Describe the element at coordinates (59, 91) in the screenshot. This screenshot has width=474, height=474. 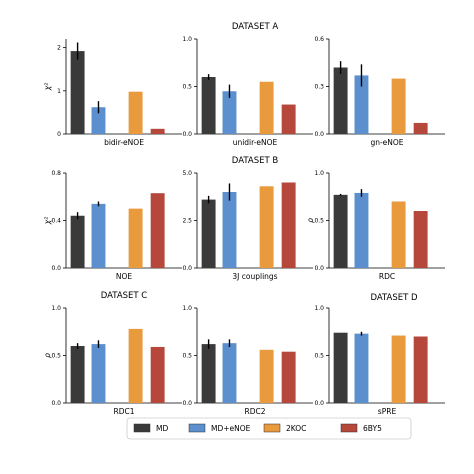
I see `y-tick-label: 1` at that location.